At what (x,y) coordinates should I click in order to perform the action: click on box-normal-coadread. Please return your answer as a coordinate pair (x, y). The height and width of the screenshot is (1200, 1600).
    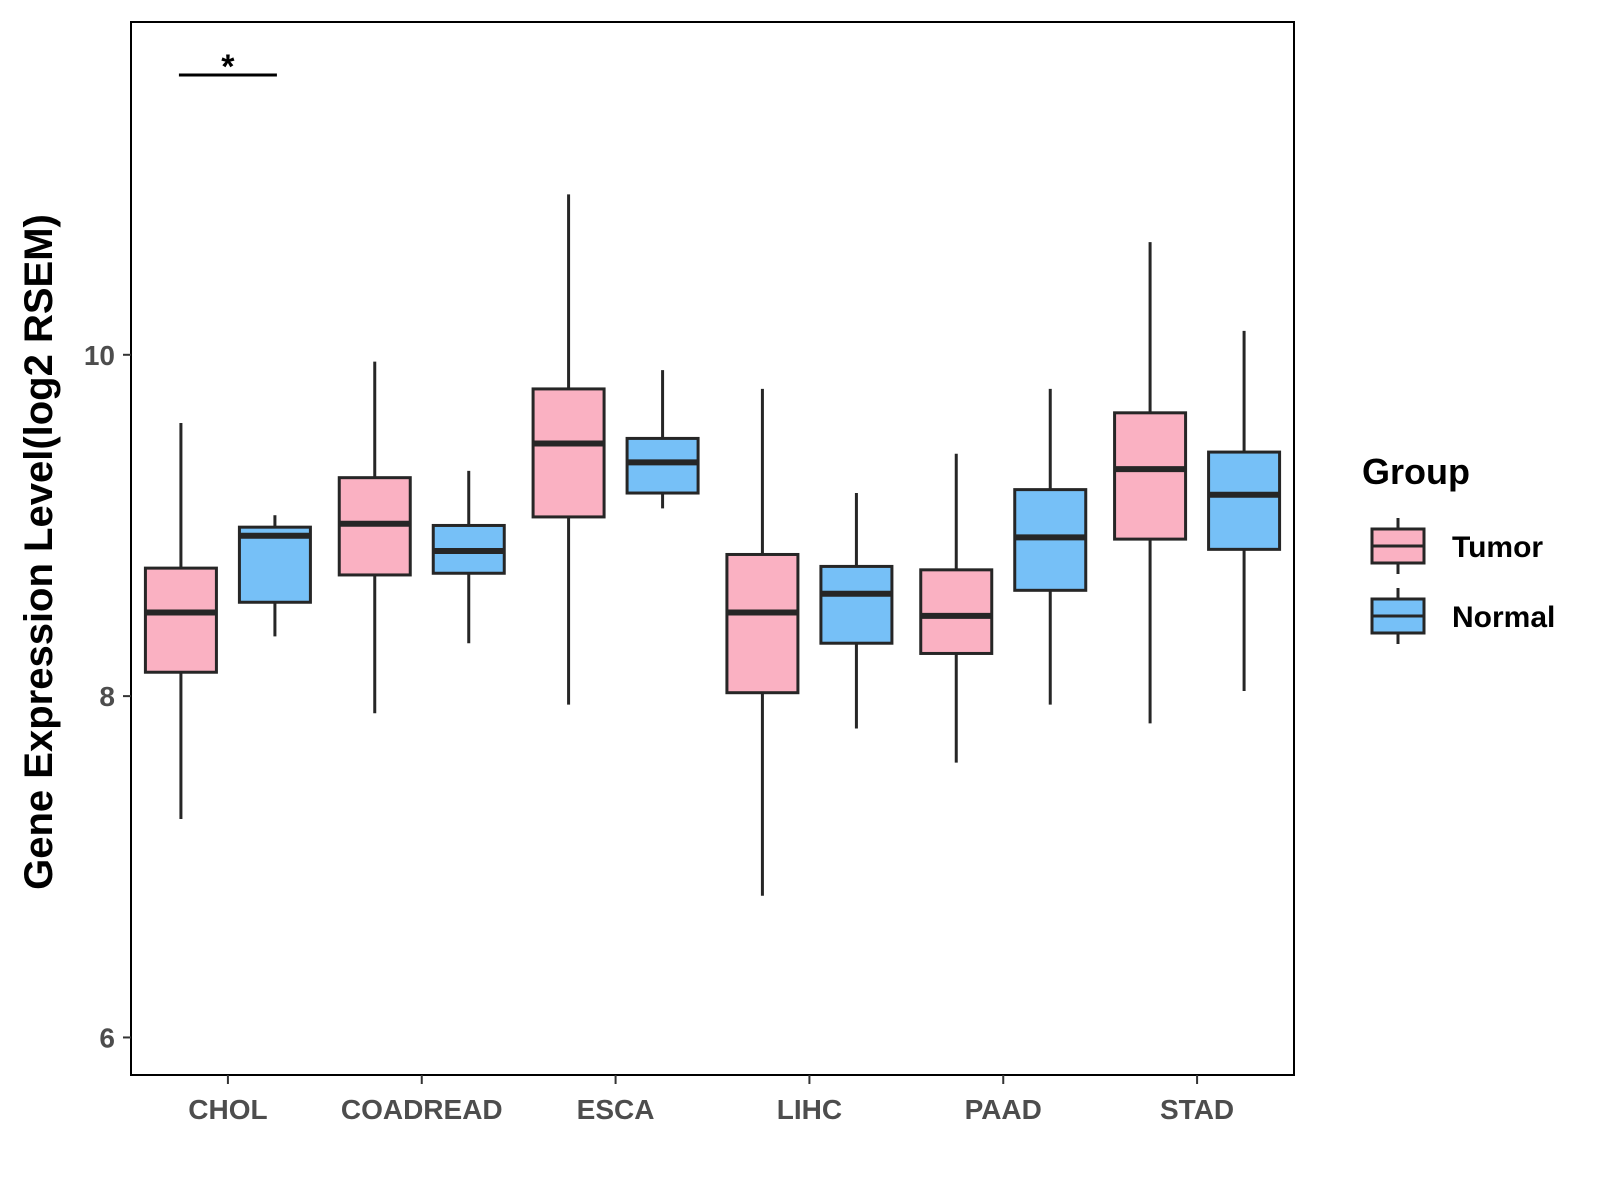
    Looking at the image, I should click on (468, 557).